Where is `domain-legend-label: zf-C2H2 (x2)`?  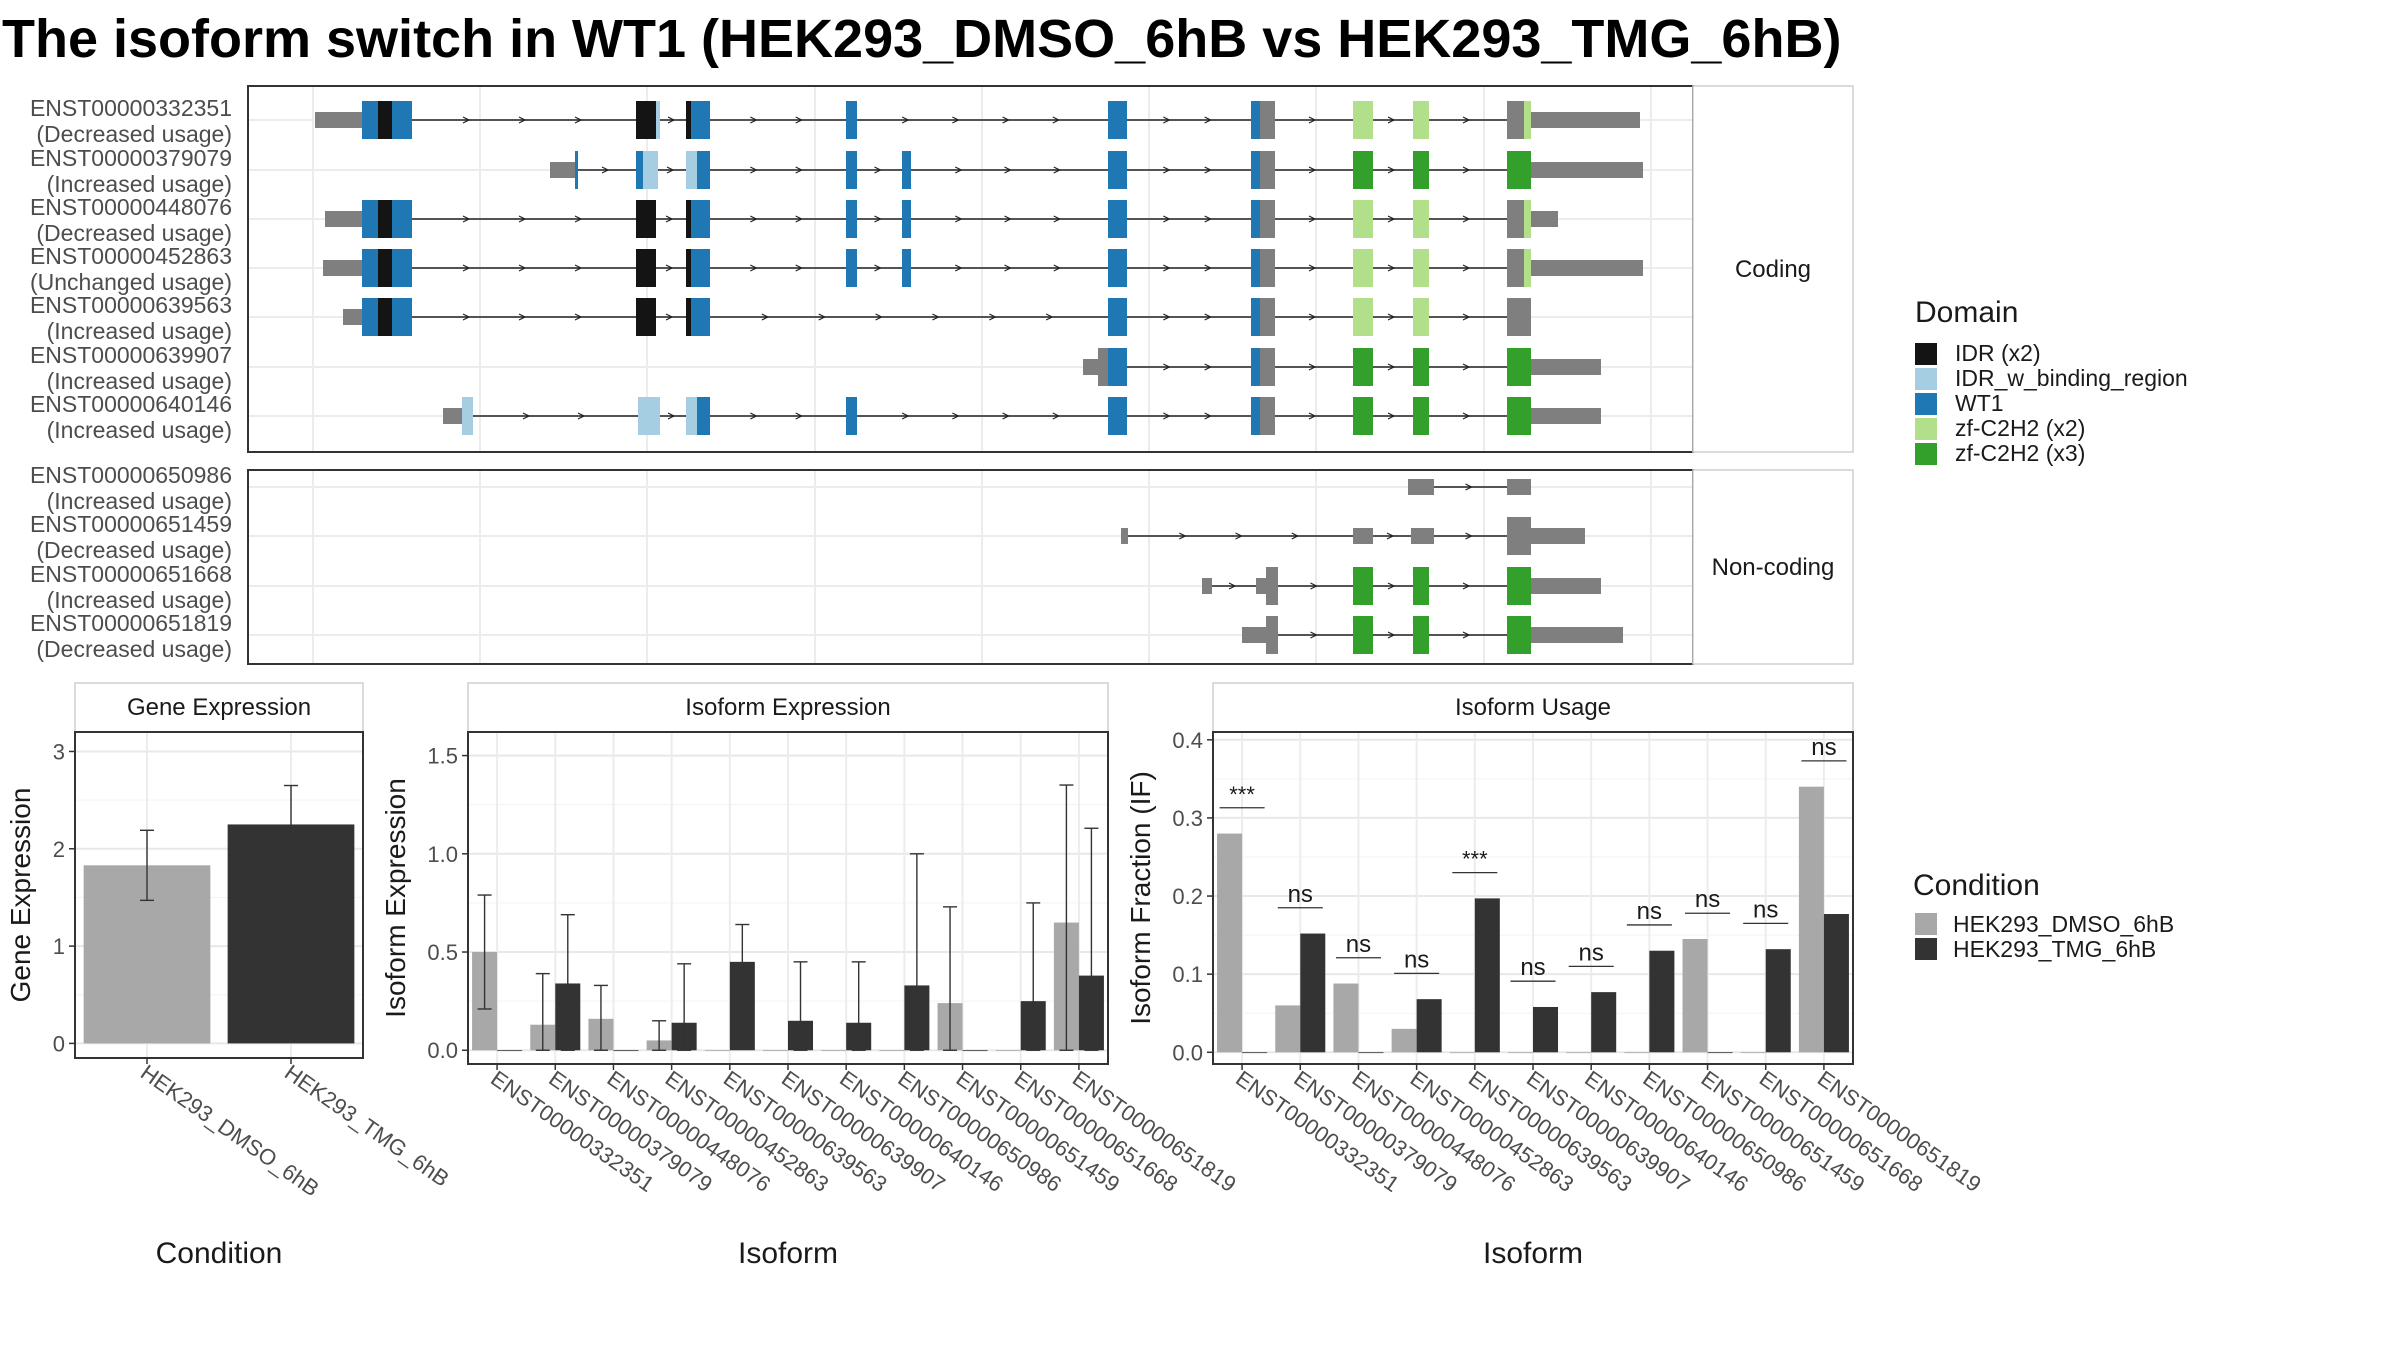 domain-legend-label: zf-C2H2 (x2) is located at coordinates (2020, 428).